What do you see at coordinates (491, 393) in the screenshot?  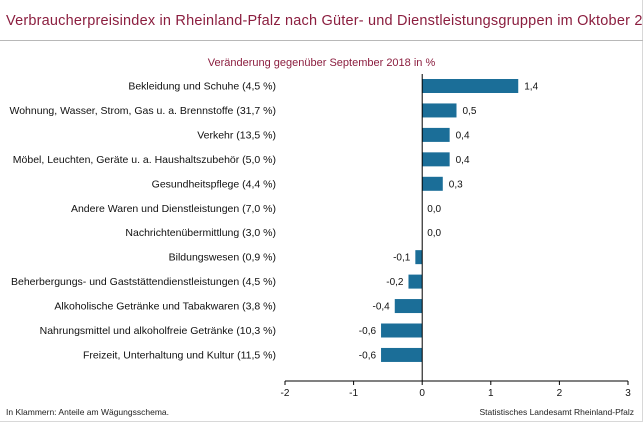 I see `x-tick-label: 1` at bounding box center [491, 393].